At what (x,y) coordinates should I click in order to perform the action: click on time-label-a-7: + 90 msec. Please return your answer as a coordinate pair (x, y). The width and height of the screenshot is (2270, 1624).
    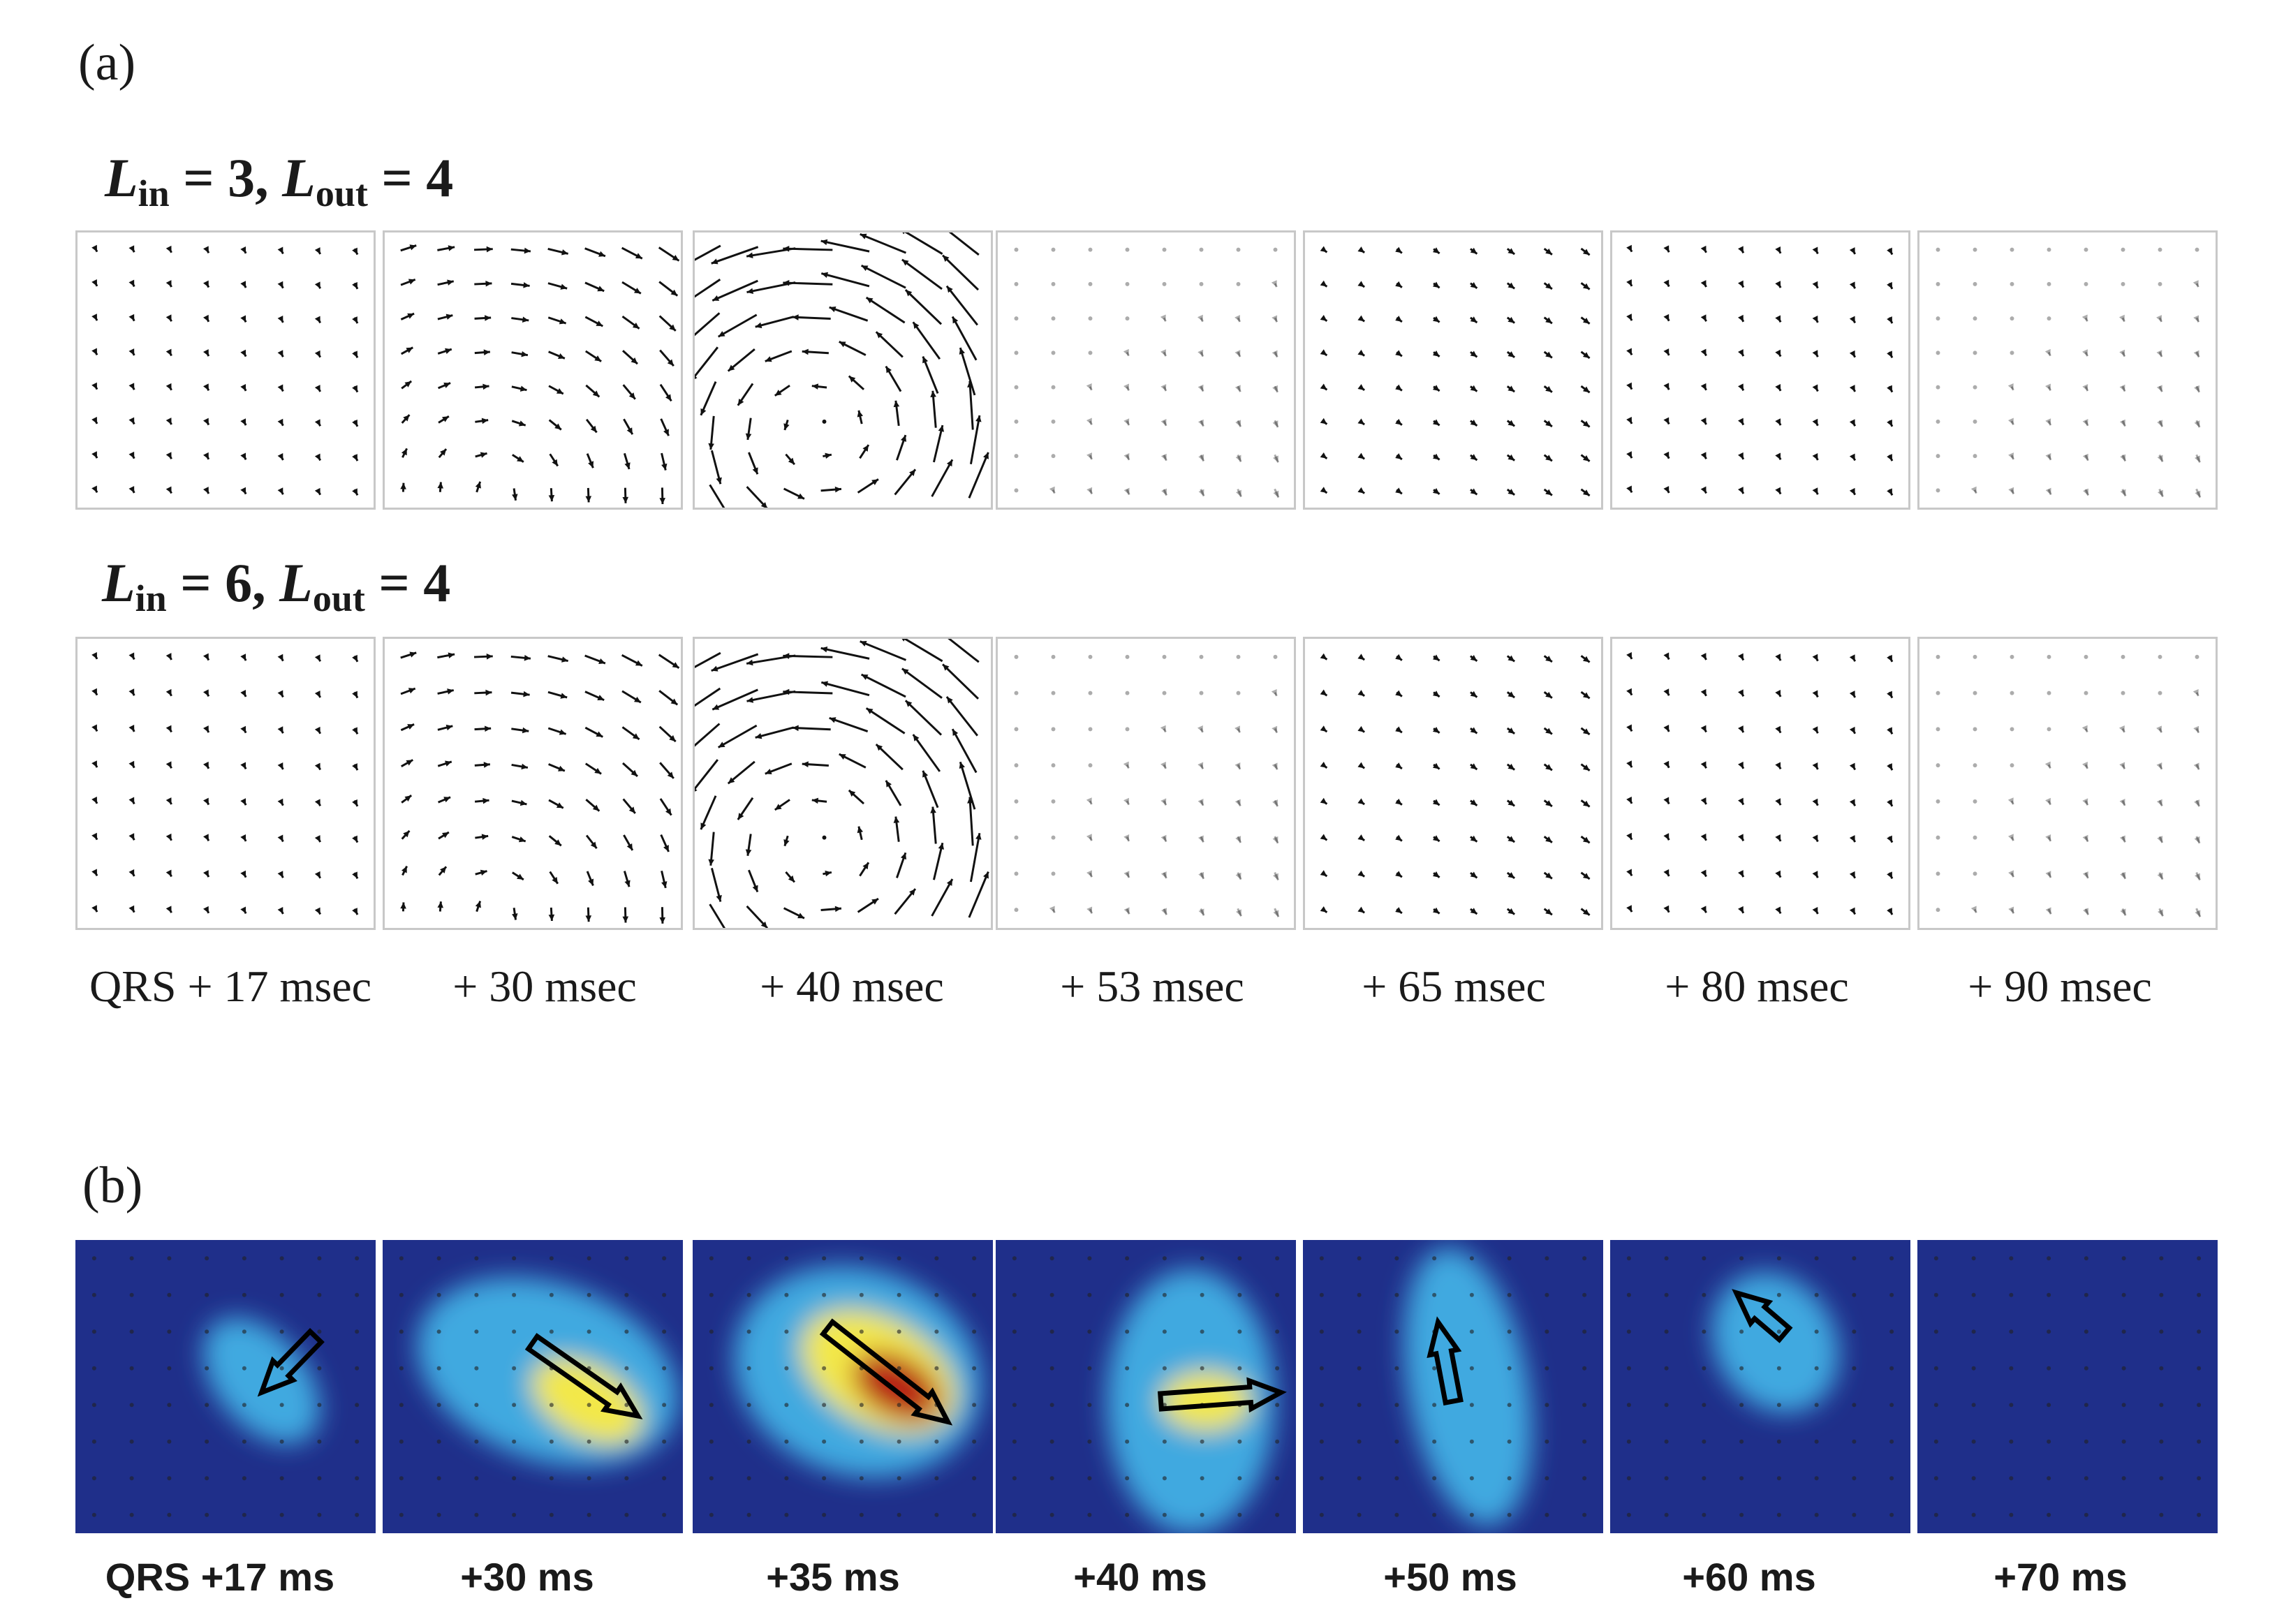
    Looking at the image, I should click on (2060, 986).